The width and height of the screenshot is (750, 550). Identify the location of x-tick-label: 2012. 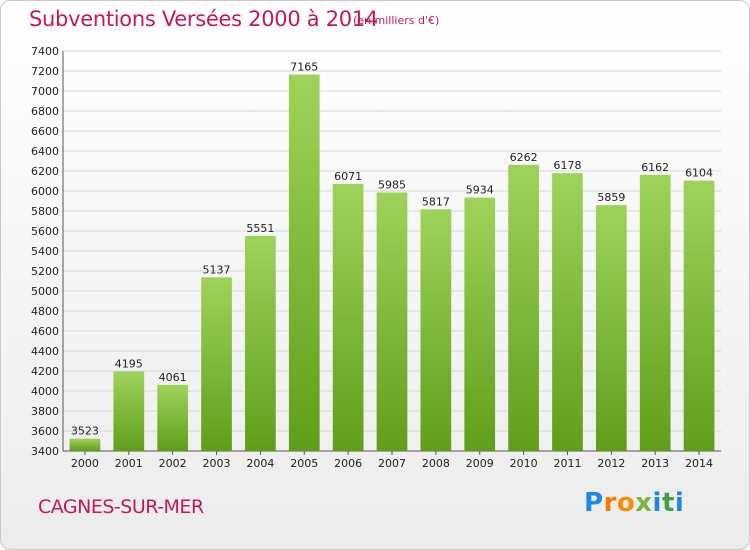
(611, 463).